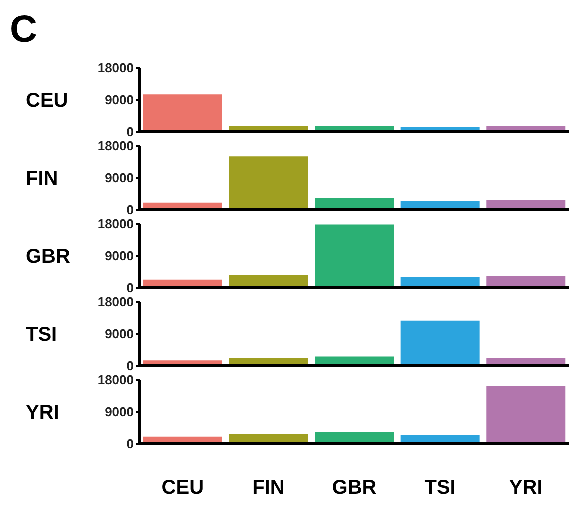 The width and height of the screenshot is (577, 511). What do you see at coordinates (440, 488) in the screenshot?
I see `x-tick-label: TSI` at bounding box center [440, 488].